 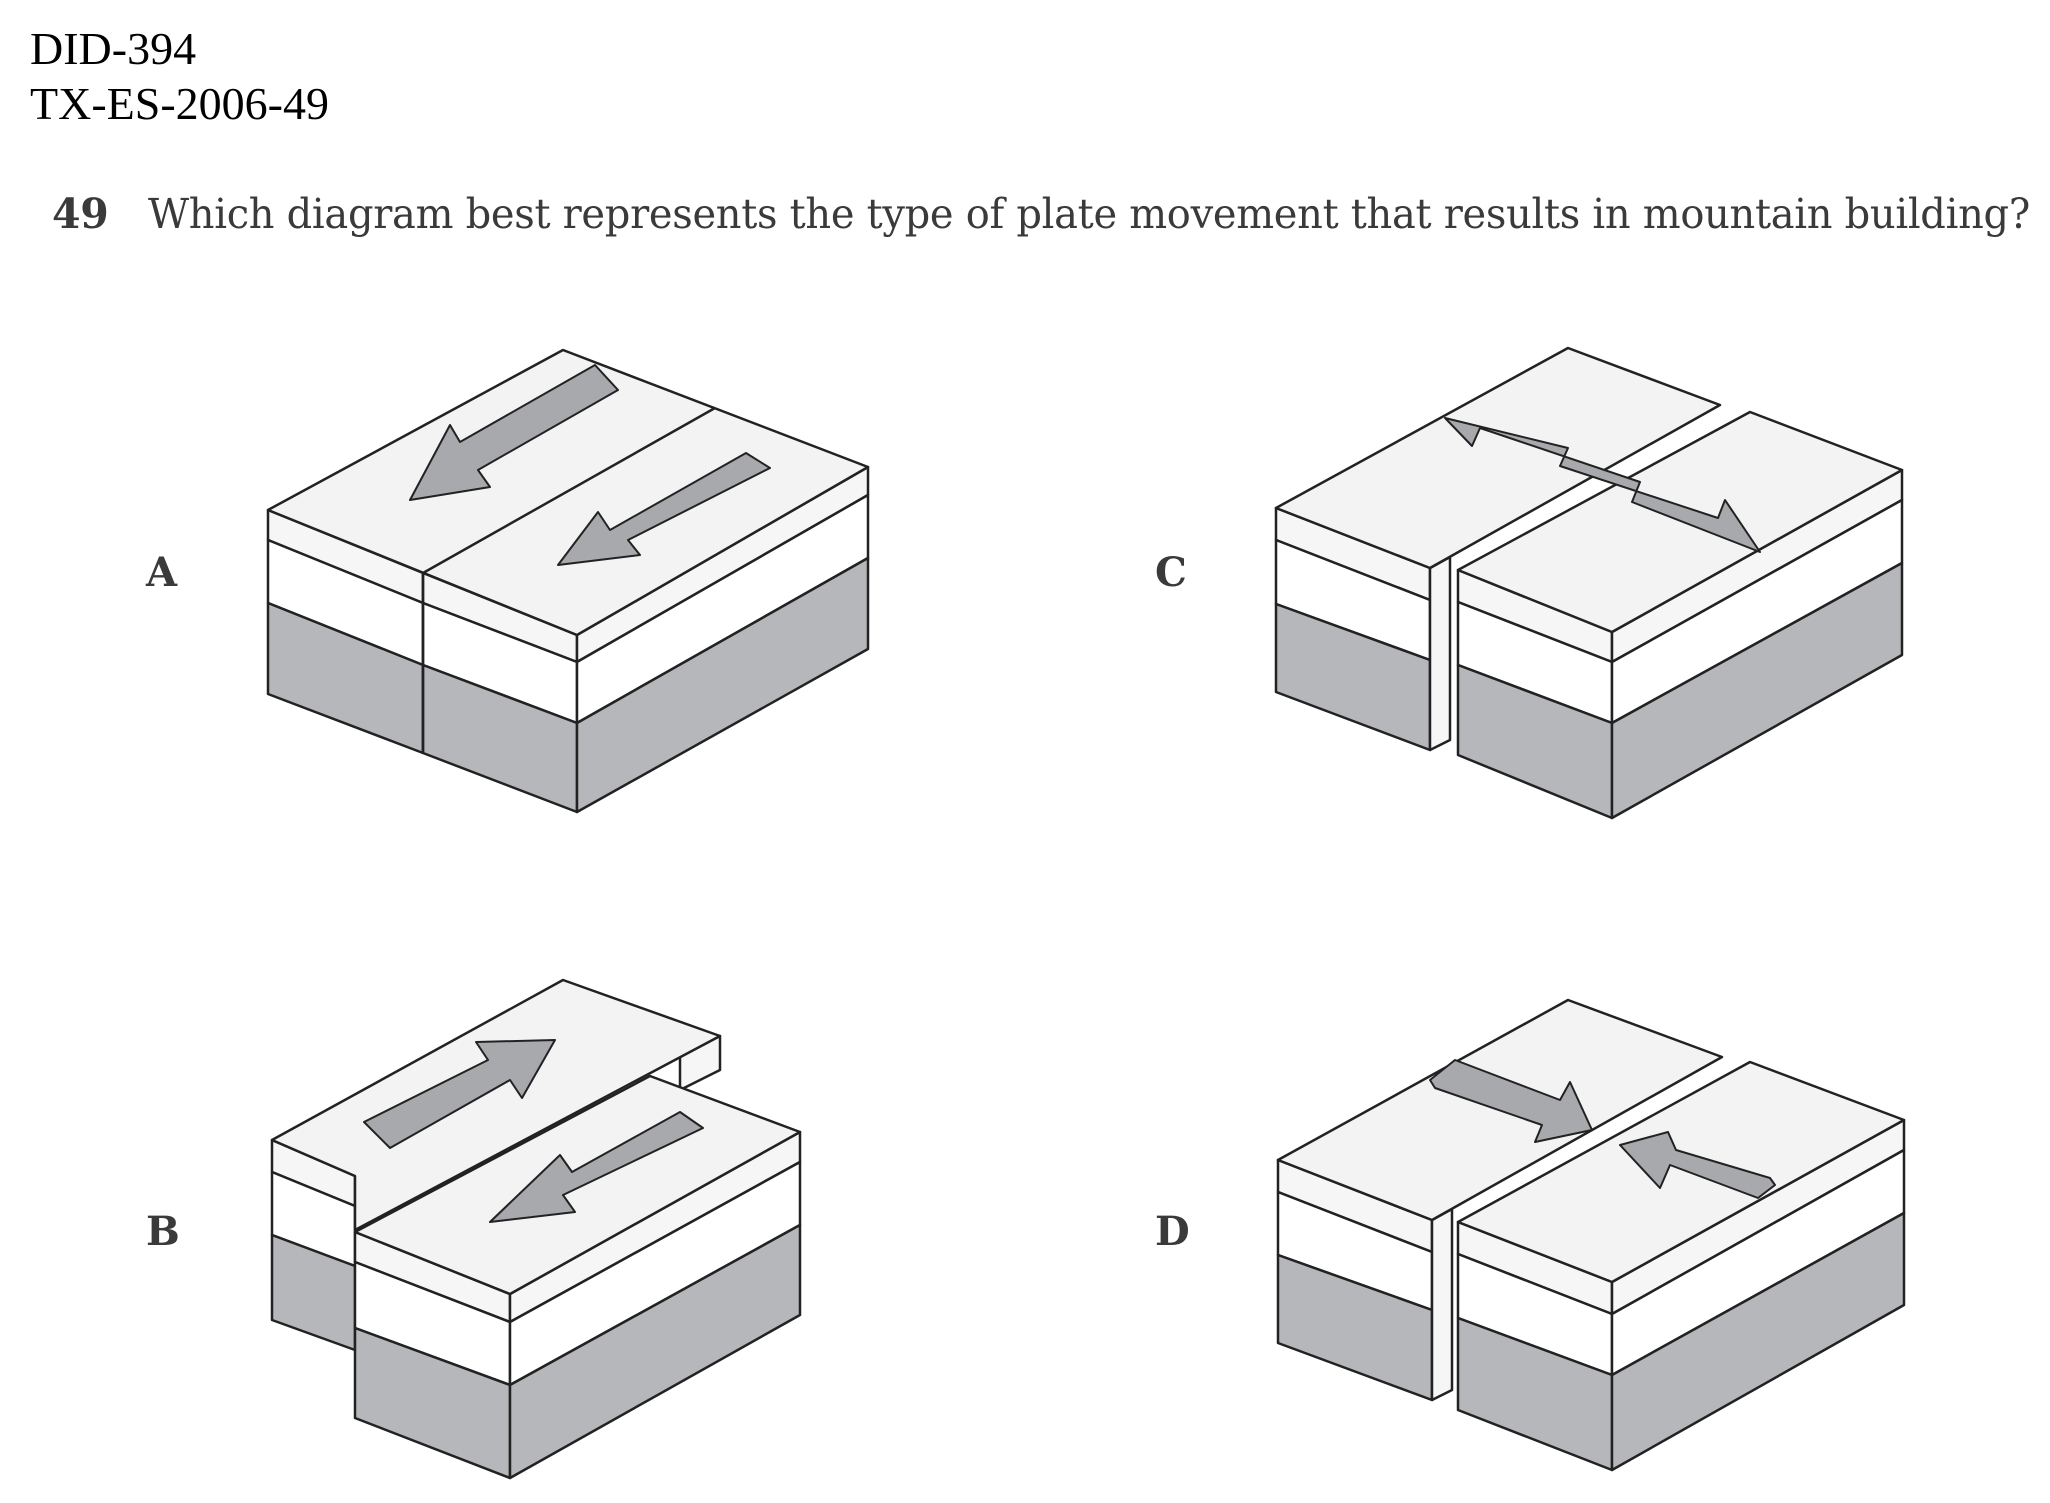 I want to click on option-letter-a: A, so click(x=162, y=572).